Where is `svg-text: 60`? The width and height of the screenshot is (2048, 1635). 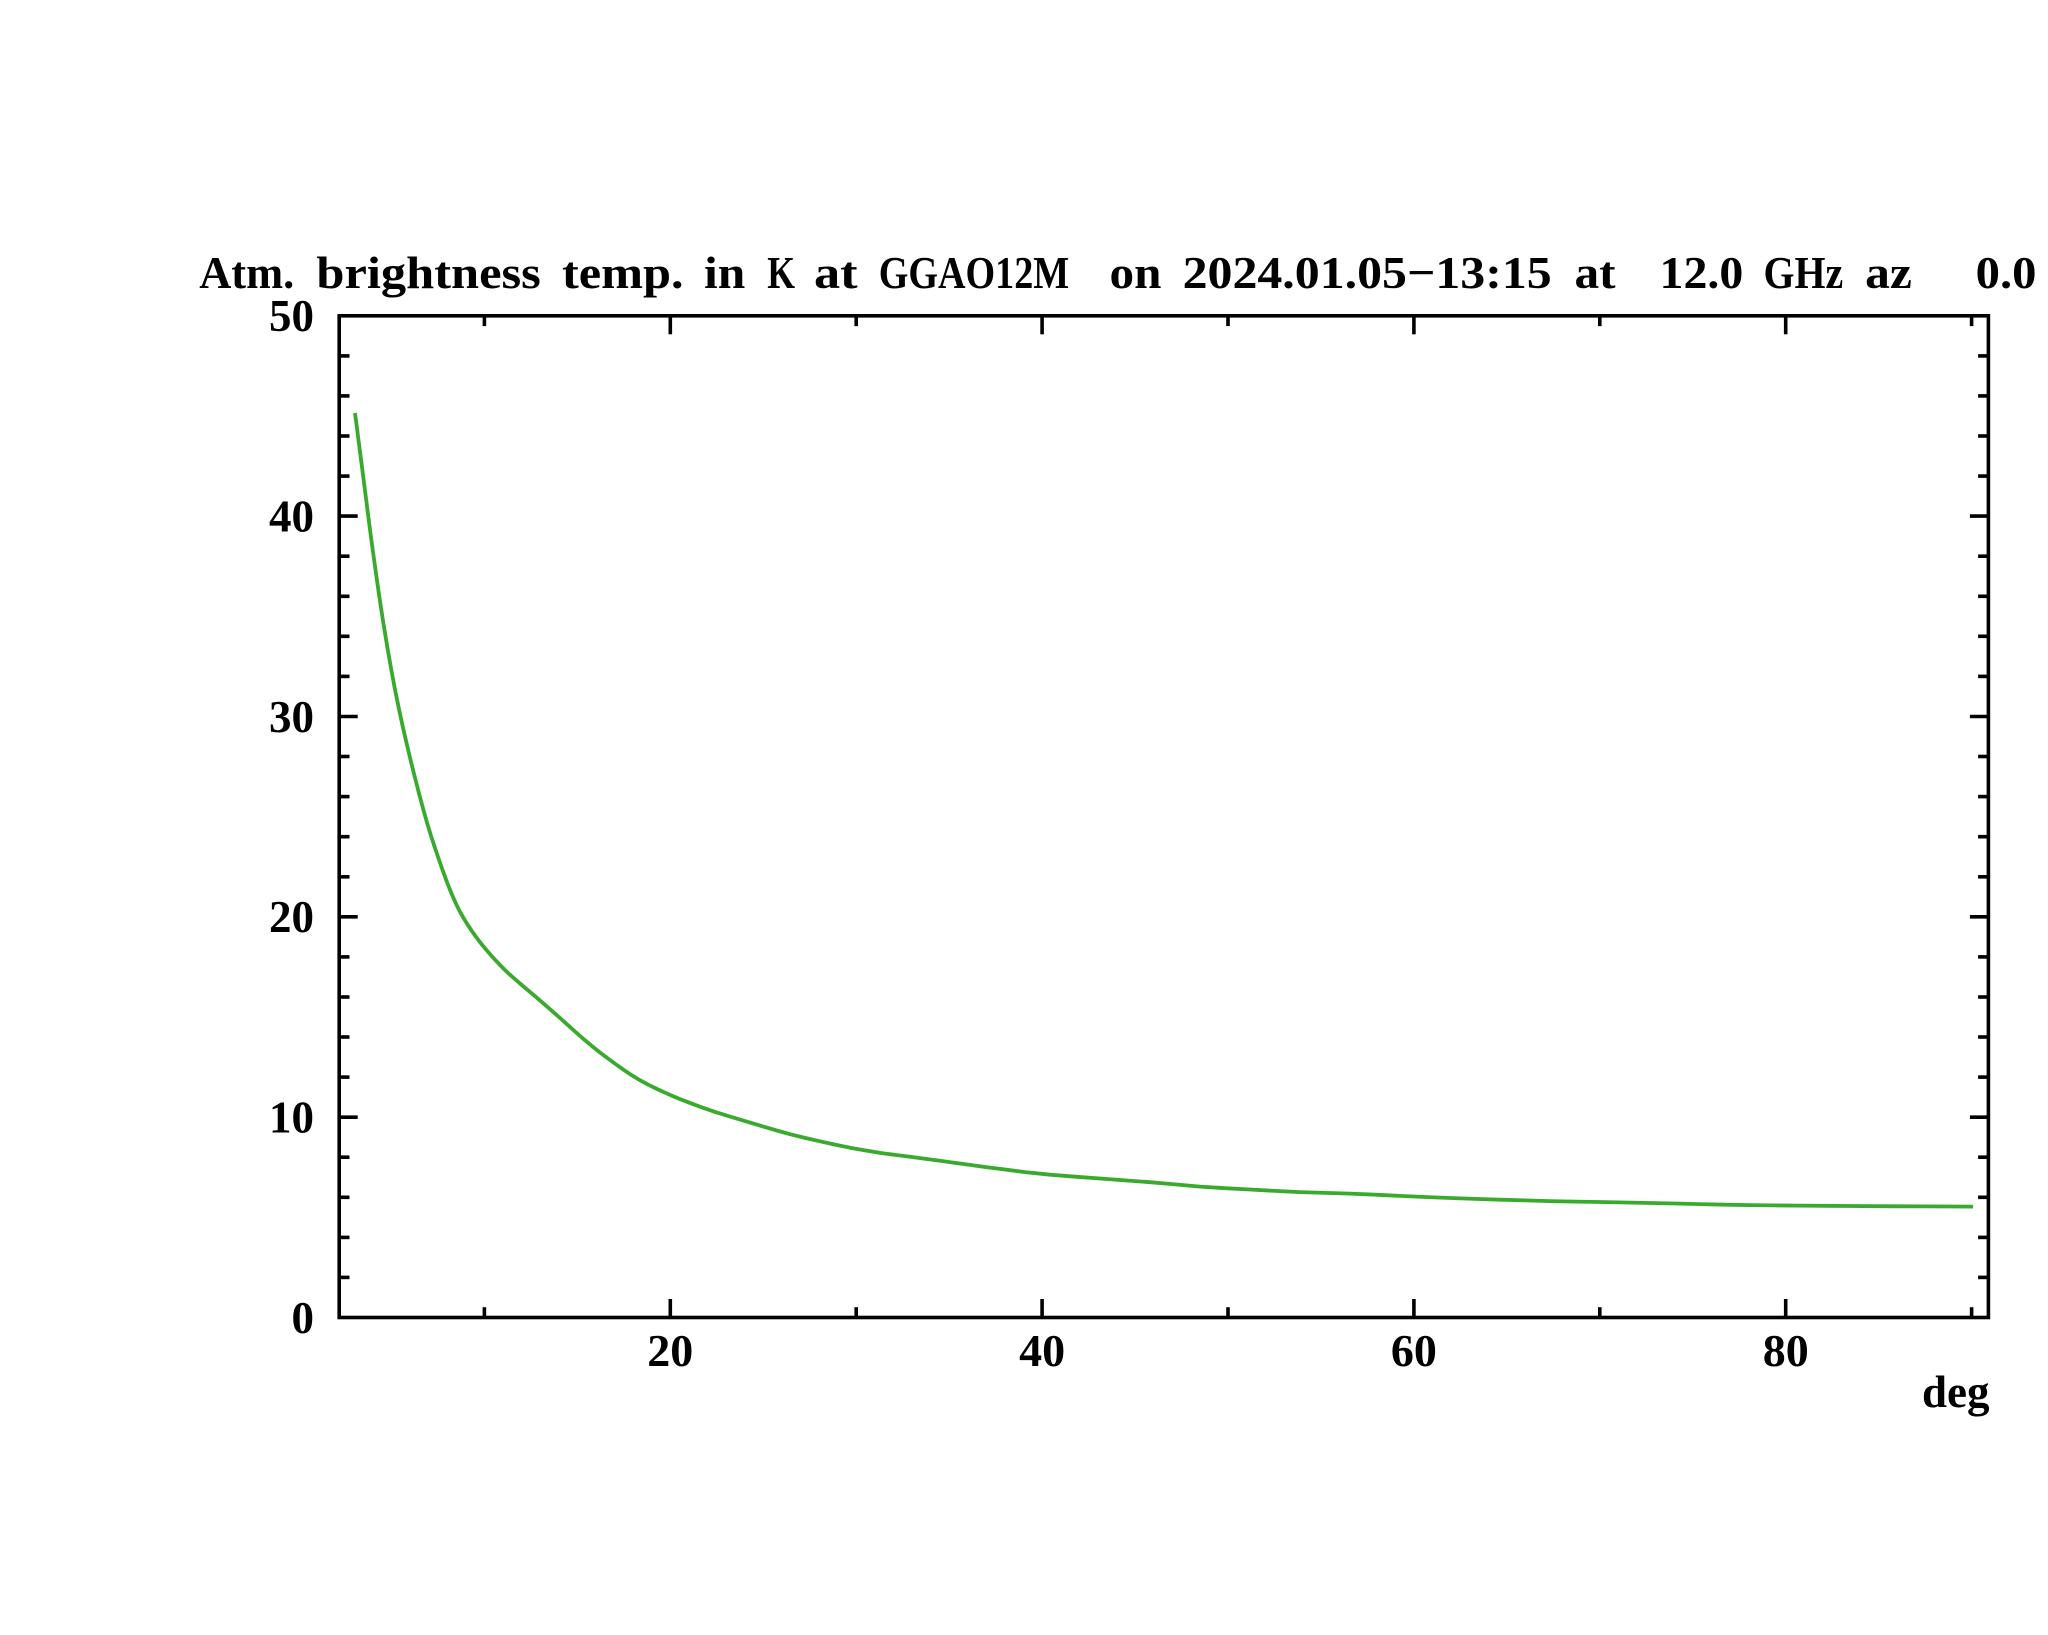
svg-text: 60 is located at coordinates (1414, 1350).